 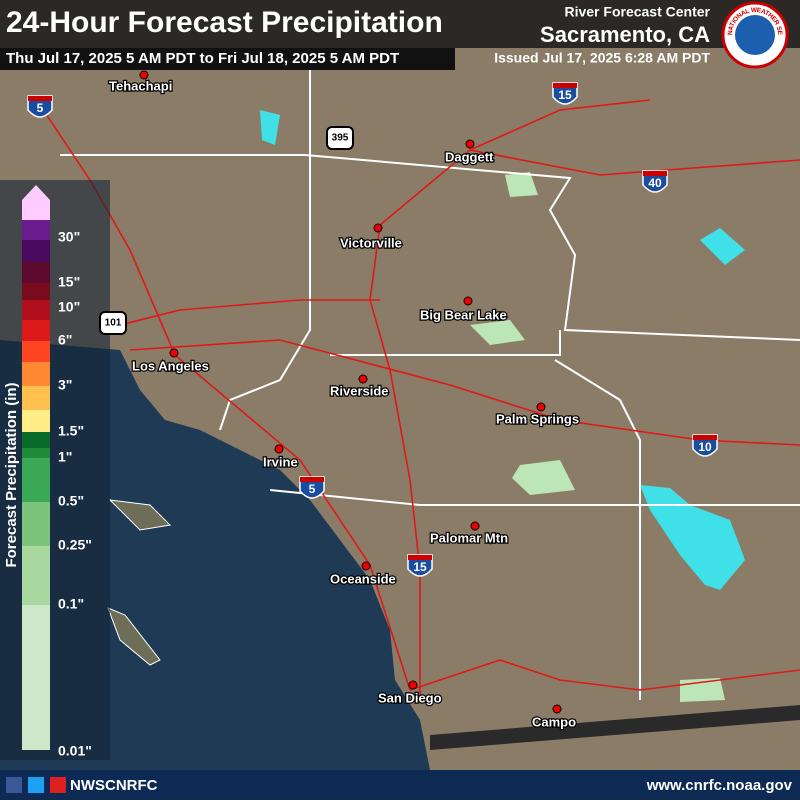 What do you see at coordinates (69, 307) in the screenshot?
I see `legend-label: 10"` at bounding box center [69, 307].